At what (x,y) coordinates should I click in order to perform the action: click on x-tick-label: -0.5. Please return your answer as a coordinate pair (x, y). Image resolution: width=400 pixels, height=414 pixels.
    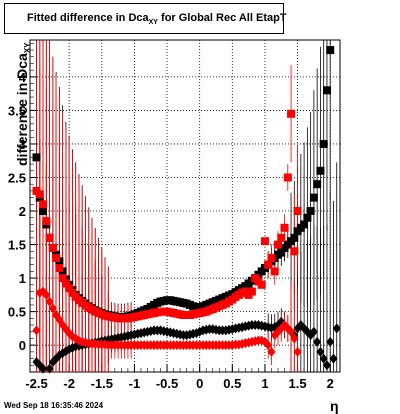
    Looking at the image, I should click on (167, 383).